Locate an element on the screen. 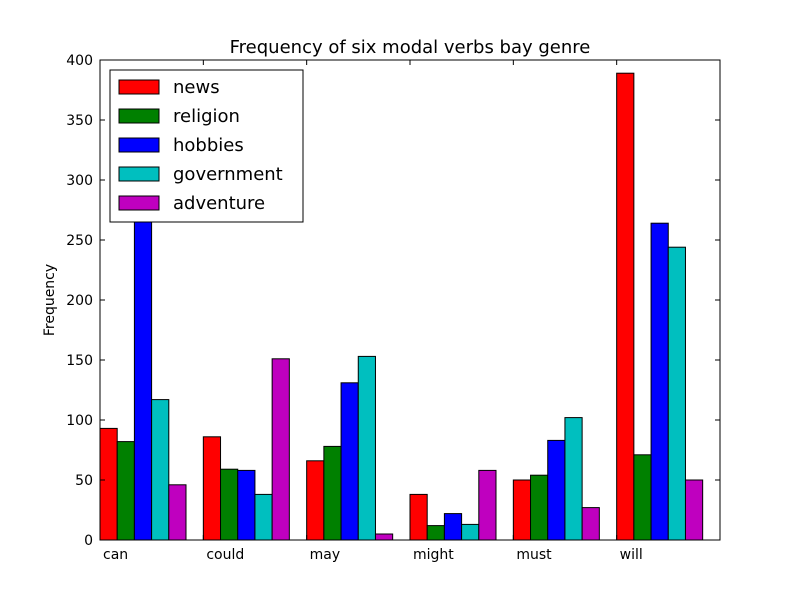  y-tick-label: 250 is located at coordinates (79, 241).